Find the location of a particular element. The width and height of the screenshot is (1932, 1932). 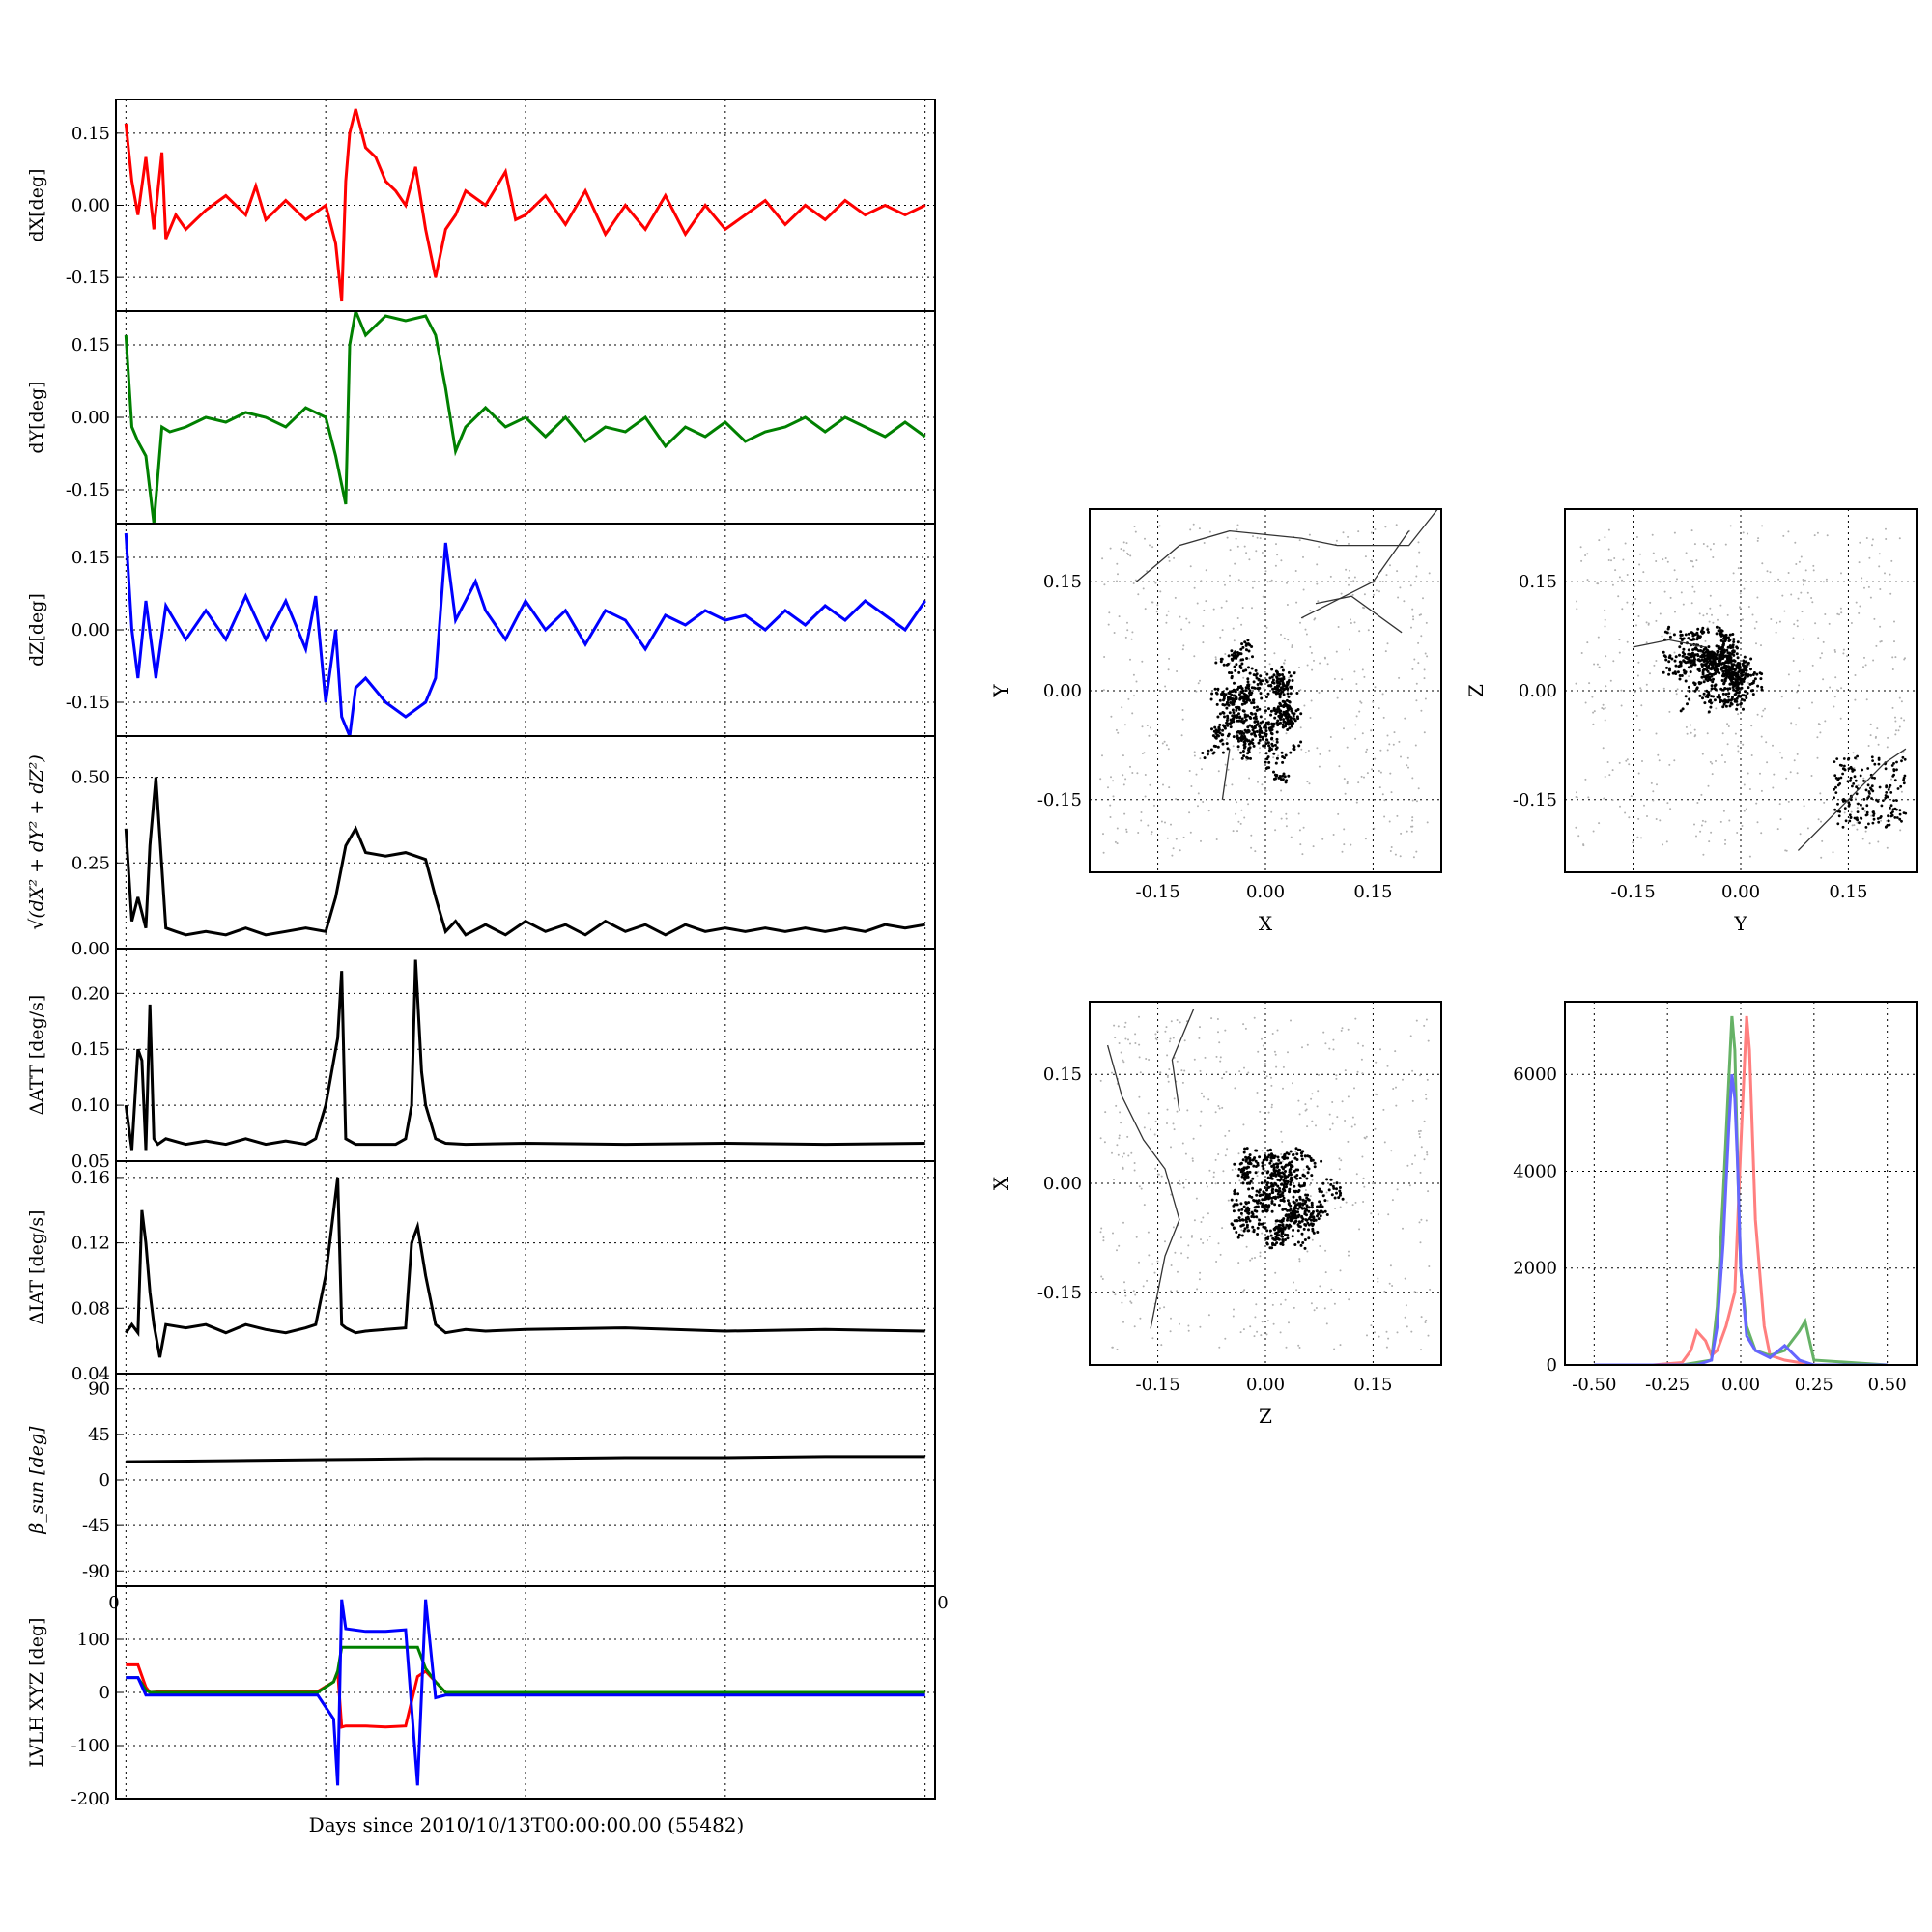

ylabel-scatter_yz: Z is located at coordinates (1476, 690).